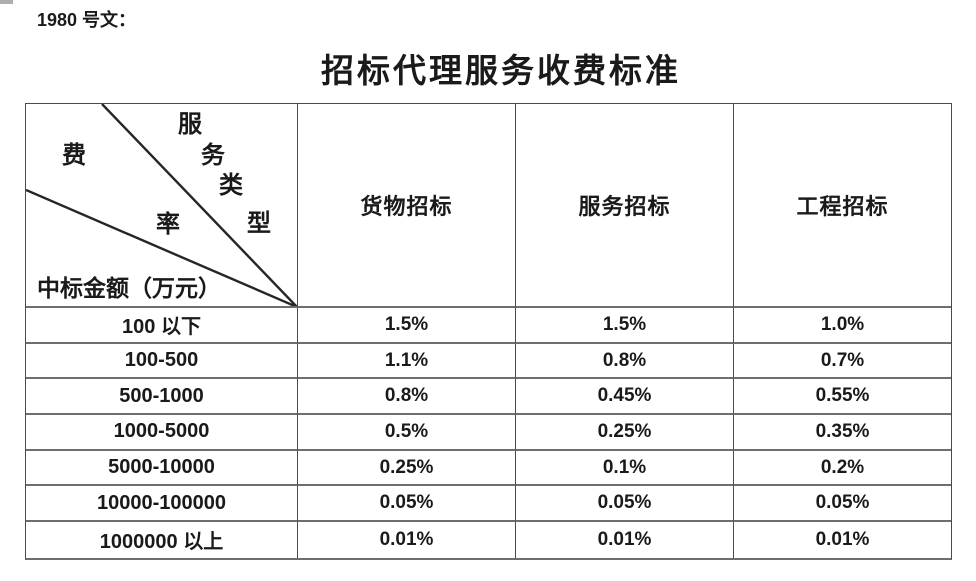 The image size is (976, 581). What do you see at coordinates (87, 20) in the screenshot?
I see `doc-number: 1980 号文：` at bounding box center [87, 20].